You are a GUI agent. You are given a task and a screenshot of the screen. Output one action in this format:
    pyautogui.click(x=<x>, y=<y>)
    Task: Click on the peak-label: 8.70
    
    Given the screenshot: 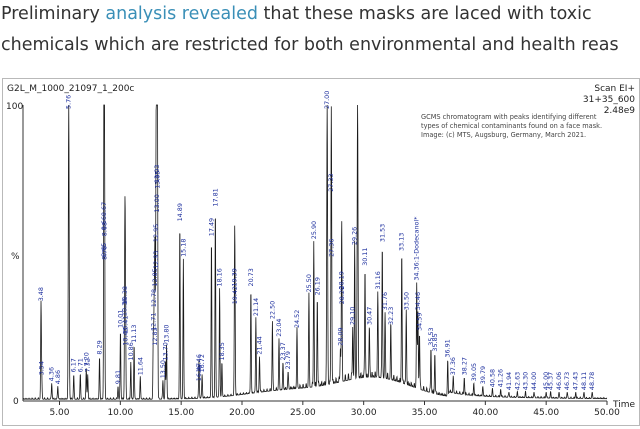 What is the action you would take?
    pyautogui.click(x=105, y=253)
    